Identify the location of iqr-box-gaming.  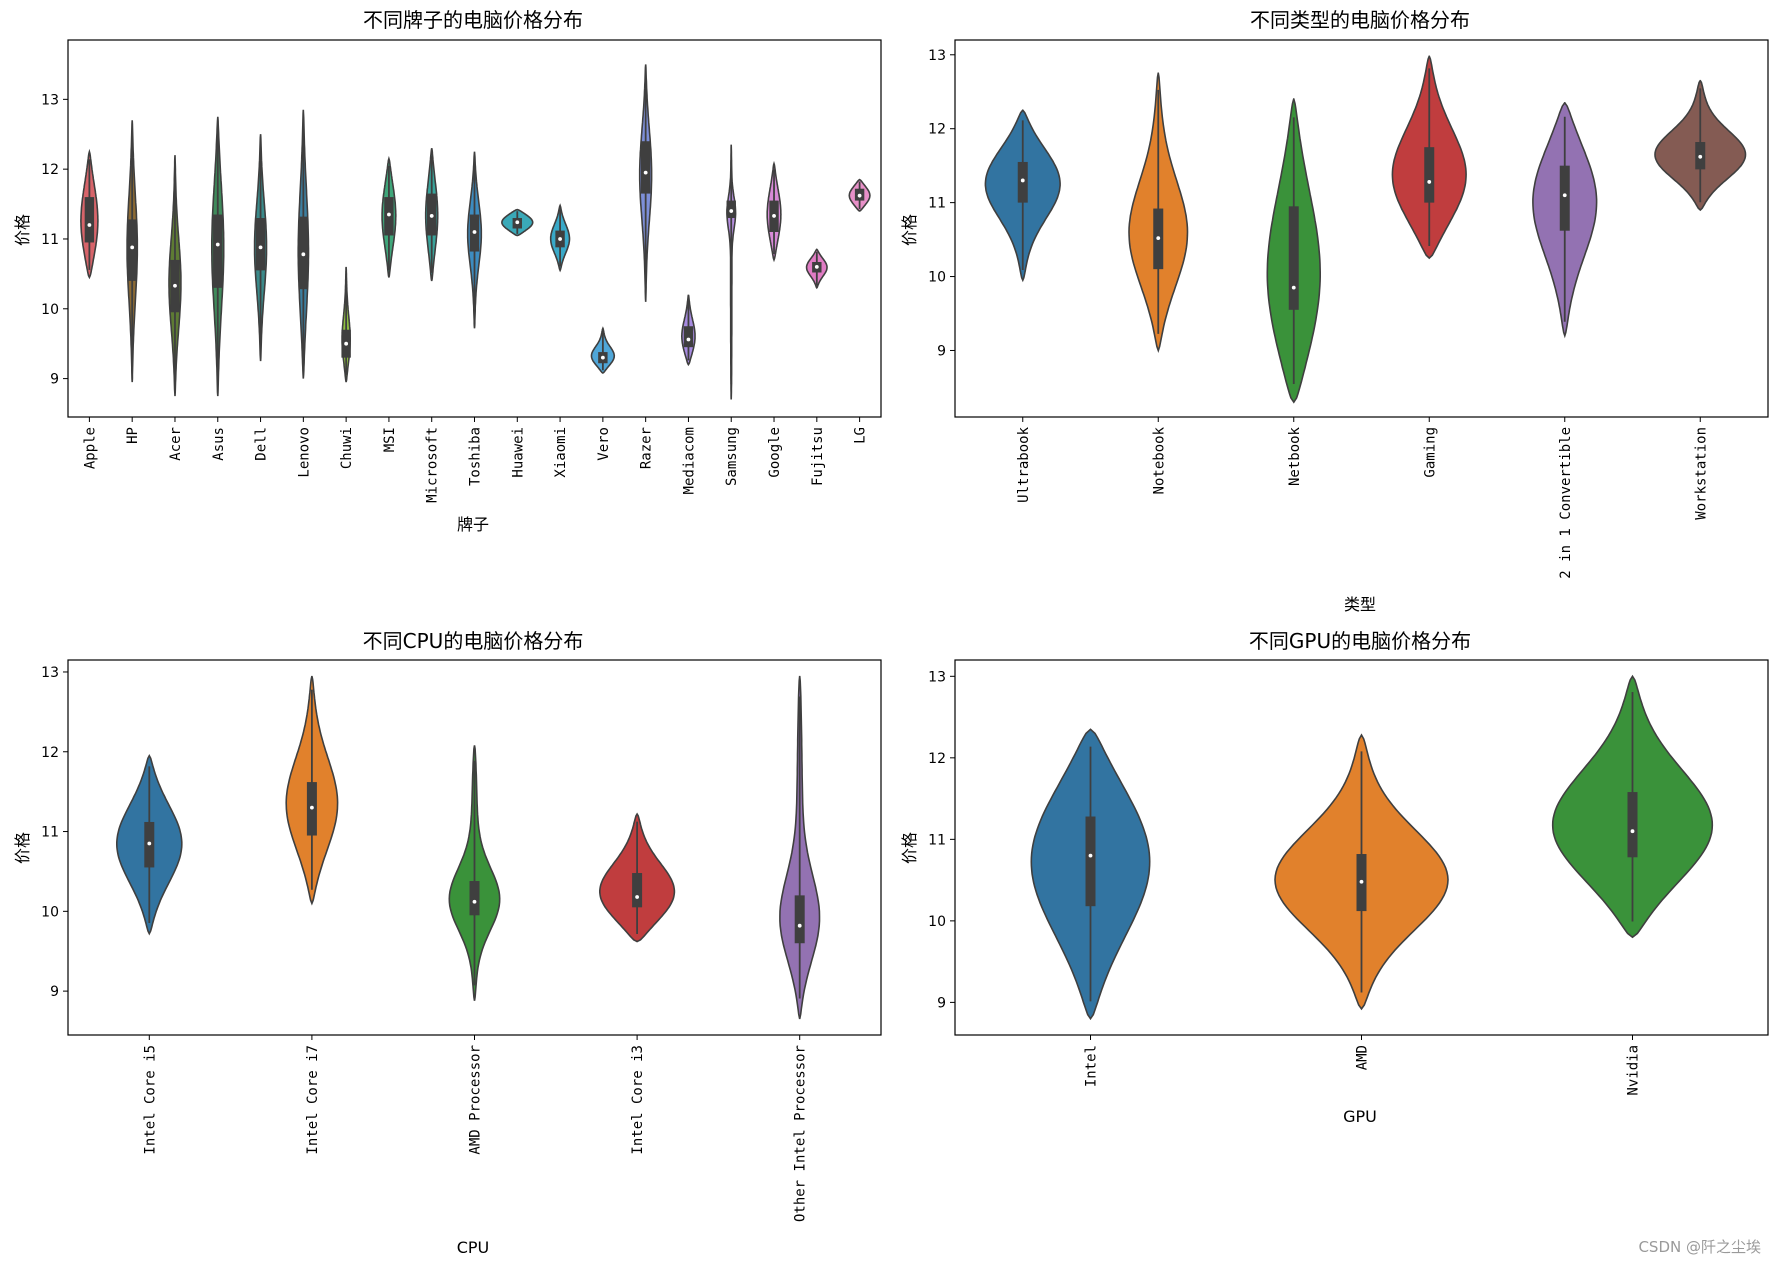
(1429, 175).